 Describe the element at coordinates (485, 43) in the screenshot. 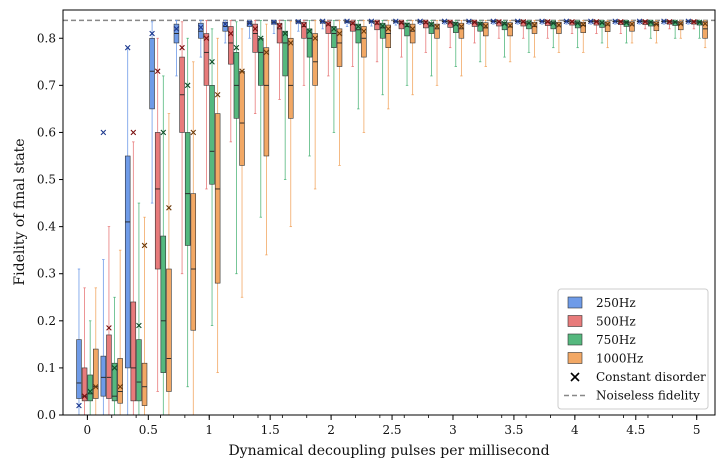

I see `box-1000Hz-3.2` at that location.